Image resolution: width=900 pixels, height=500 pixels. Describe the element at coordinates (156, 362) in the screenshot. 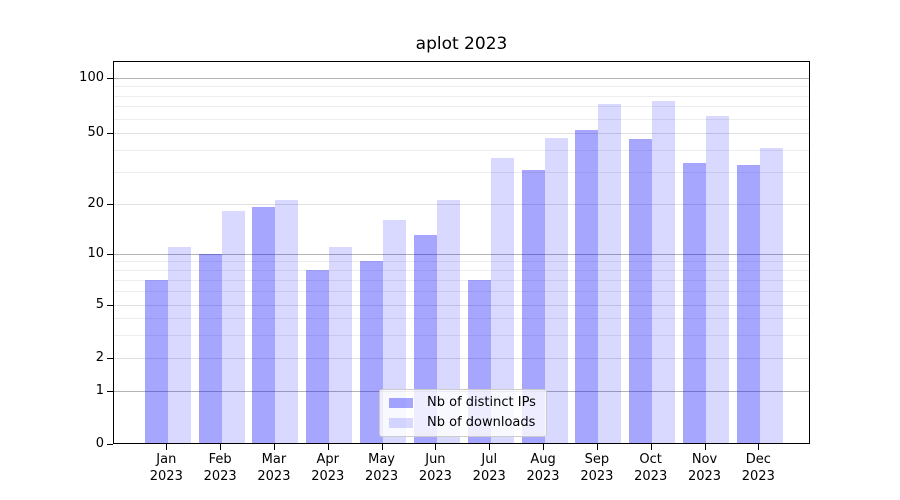

I see `bar-distinct-ips-jan` at that location.